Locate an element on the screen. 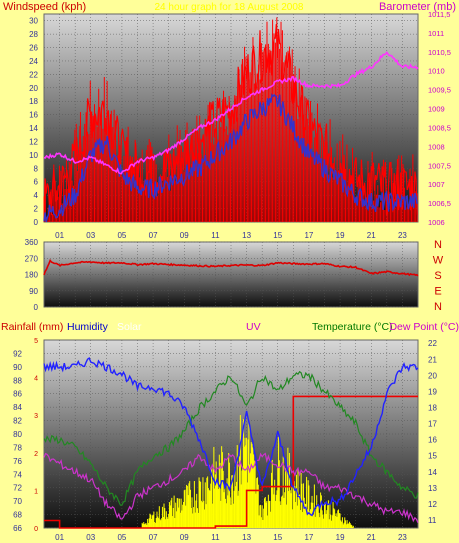 The image size is (459, 543). y-tick-label: 6 is located at coordinates (36, 182).